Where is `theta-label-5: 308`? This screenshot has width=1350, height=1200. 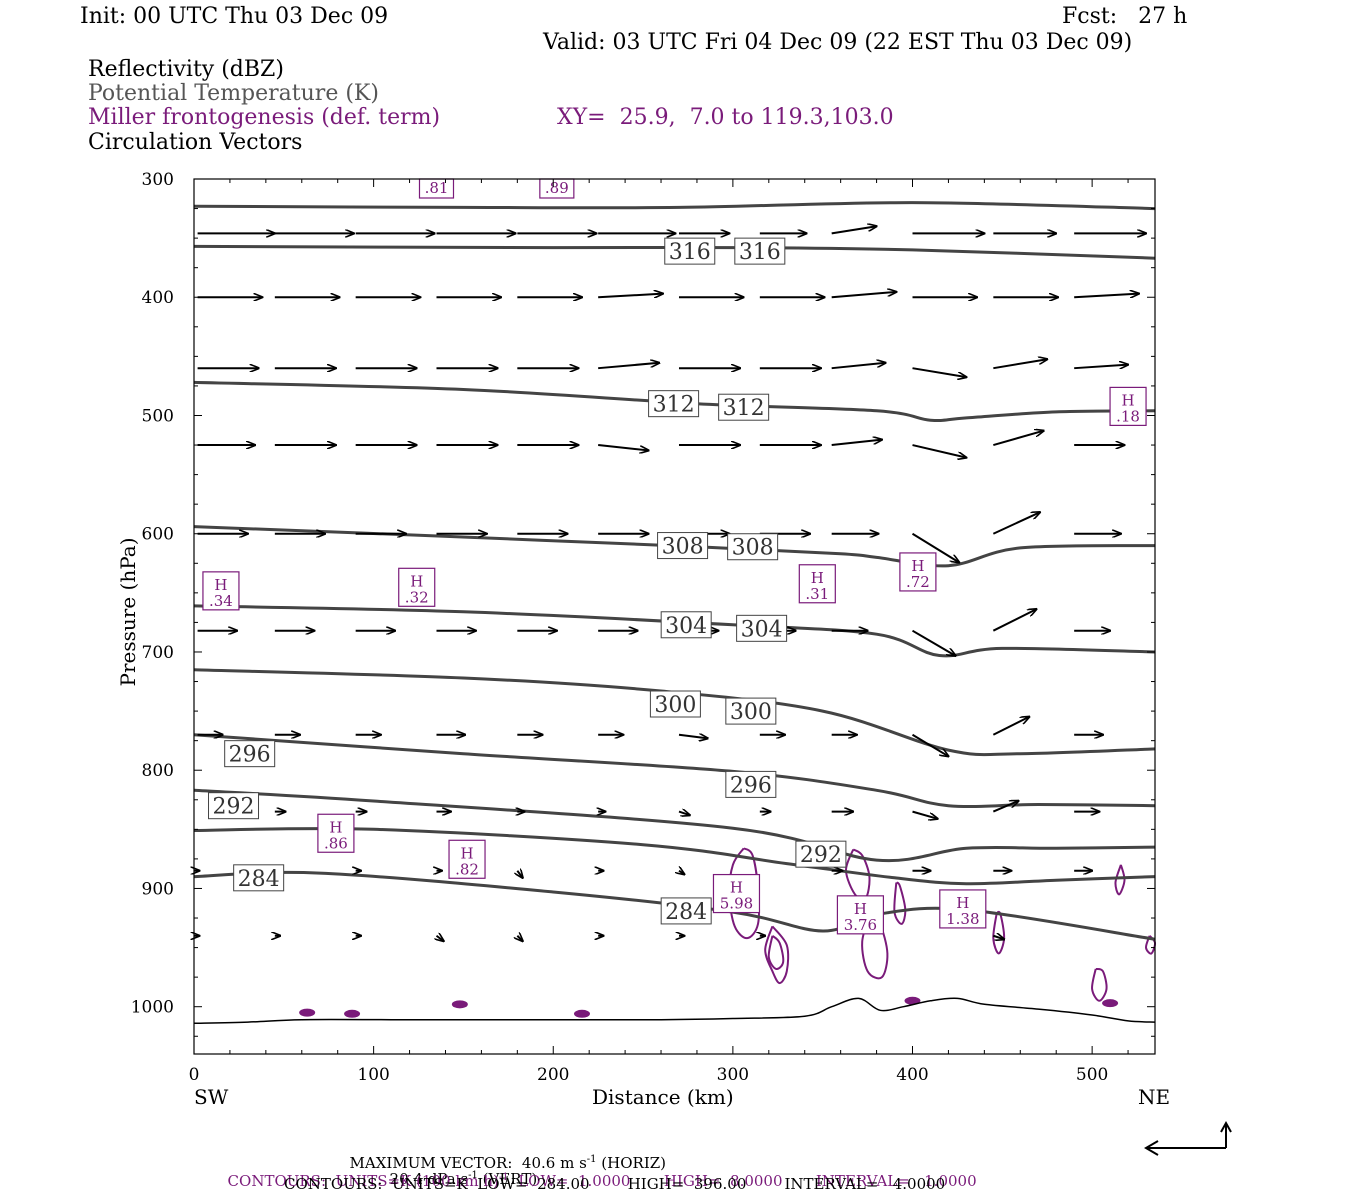 theta-label-5: 308 is located at coordinates (753, 548).